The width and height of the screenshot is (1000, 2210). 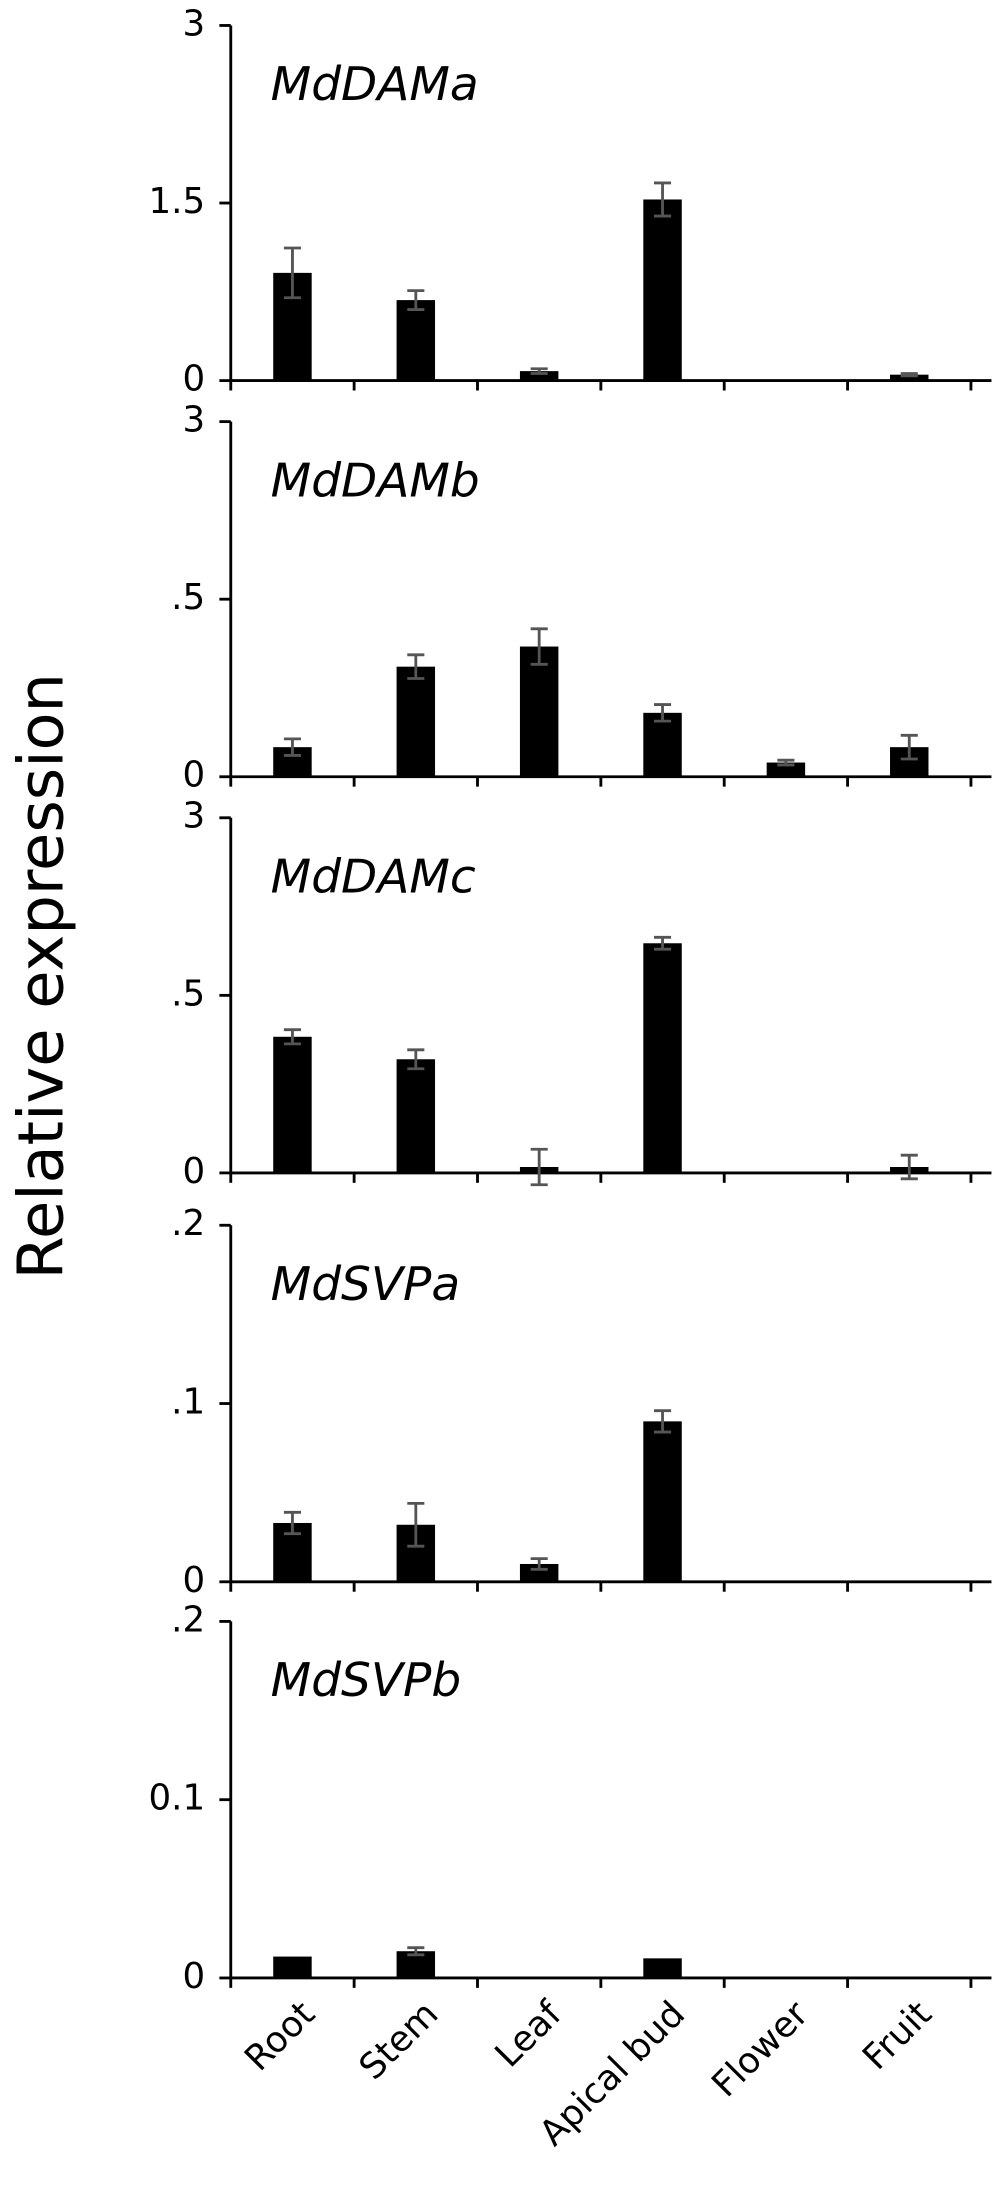 I want to click on panel-title: MdDAMc, so click(x=373, y=878).